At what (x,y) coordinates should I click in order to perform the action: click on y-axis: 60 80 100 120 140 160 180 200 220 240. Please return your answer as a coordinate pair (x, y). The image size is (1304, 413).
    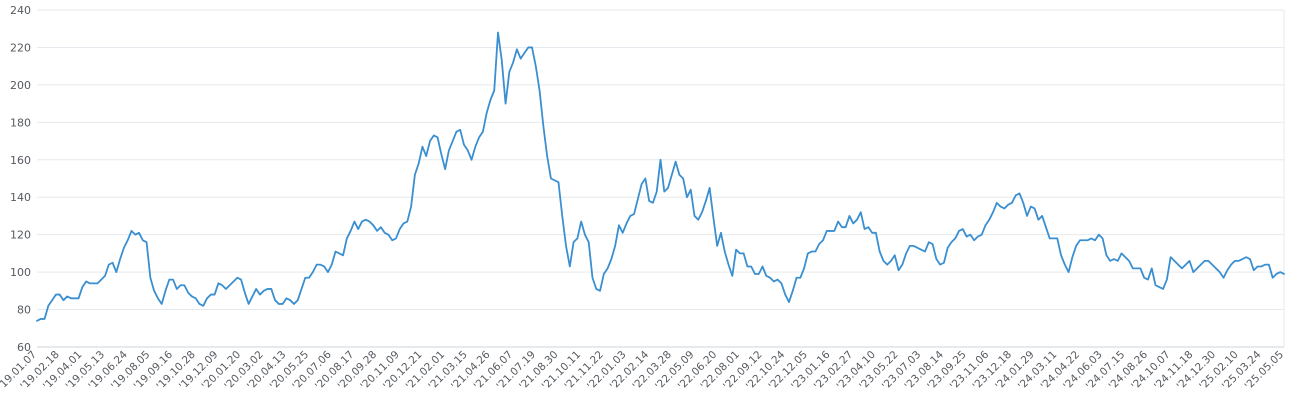
    Looking at the image, I should click on (20, 179).